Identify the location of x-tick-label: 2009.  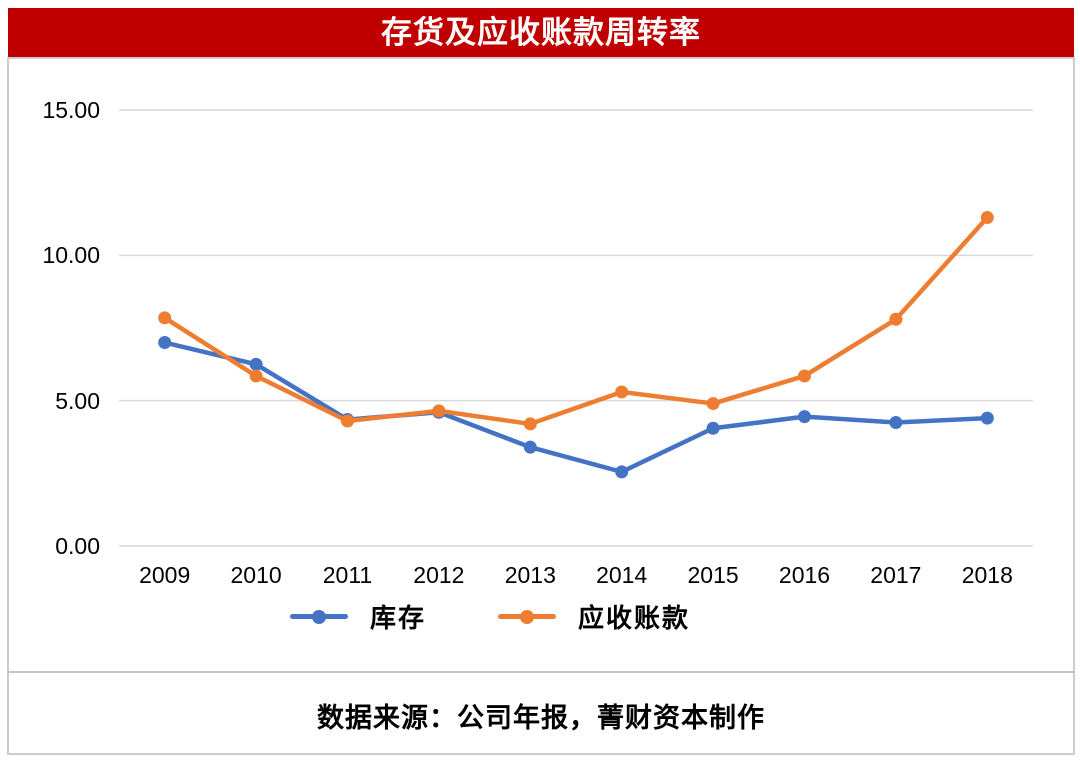
(165, 575).